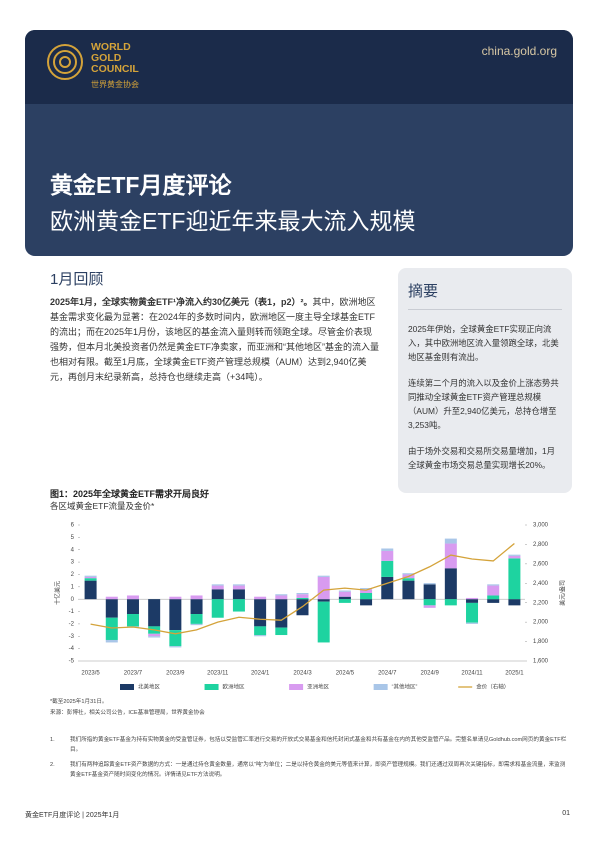 The width and height of the screenshot is (595, 841). Describe the element at coordinates (72, 815) in the screenshot. I see `footer-text: 黄金ETF月度评论 | 2025年1月` at that location.